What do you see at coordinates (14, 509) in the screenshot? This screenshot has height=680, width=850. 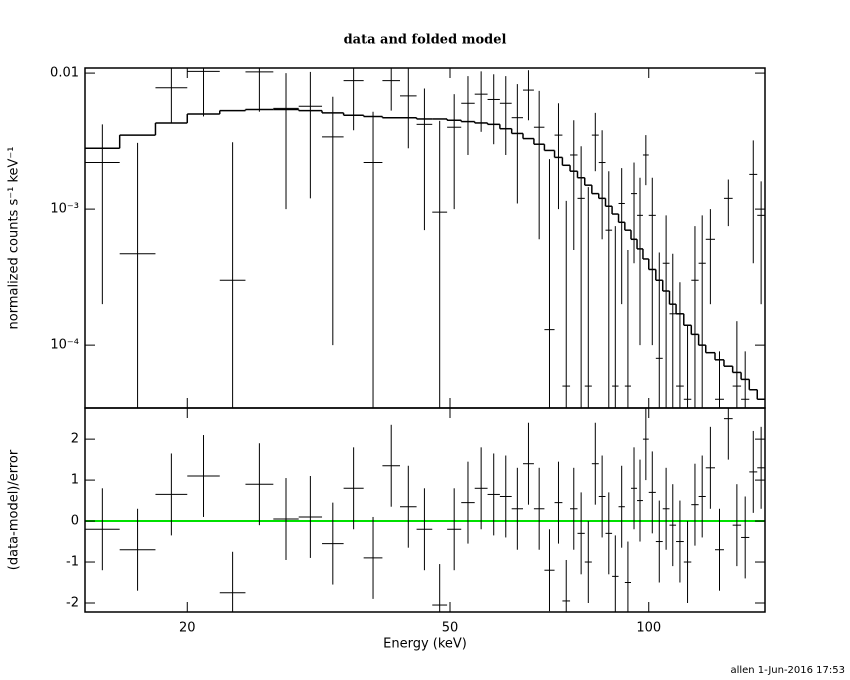 I see `y-axis-label: (data-model)/error` at bounding box center [14, 509].